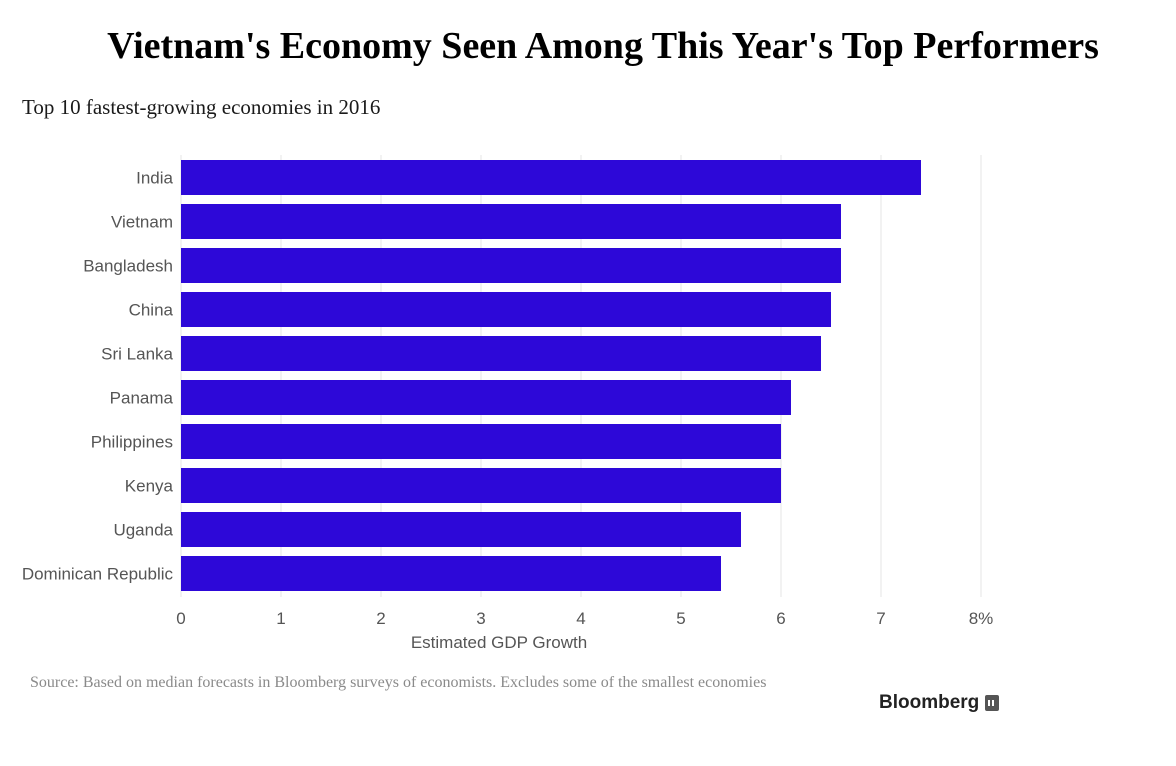 This screenshot has width=1176, height=766. I want to click on bar-uganda, so click(461, 529).